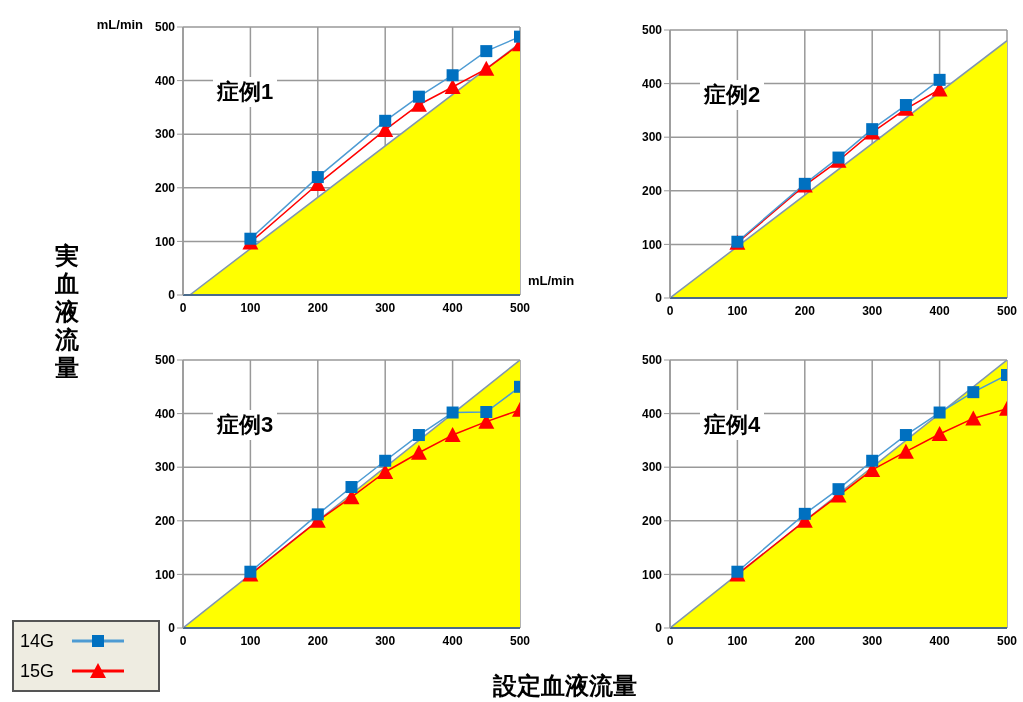 Image resolution: width=1023 pixels, height=702 pixels. What do you see at coordinates (732, 95) in the screenshot?
I see `text: 症例2` at bounding box center [732, 95].